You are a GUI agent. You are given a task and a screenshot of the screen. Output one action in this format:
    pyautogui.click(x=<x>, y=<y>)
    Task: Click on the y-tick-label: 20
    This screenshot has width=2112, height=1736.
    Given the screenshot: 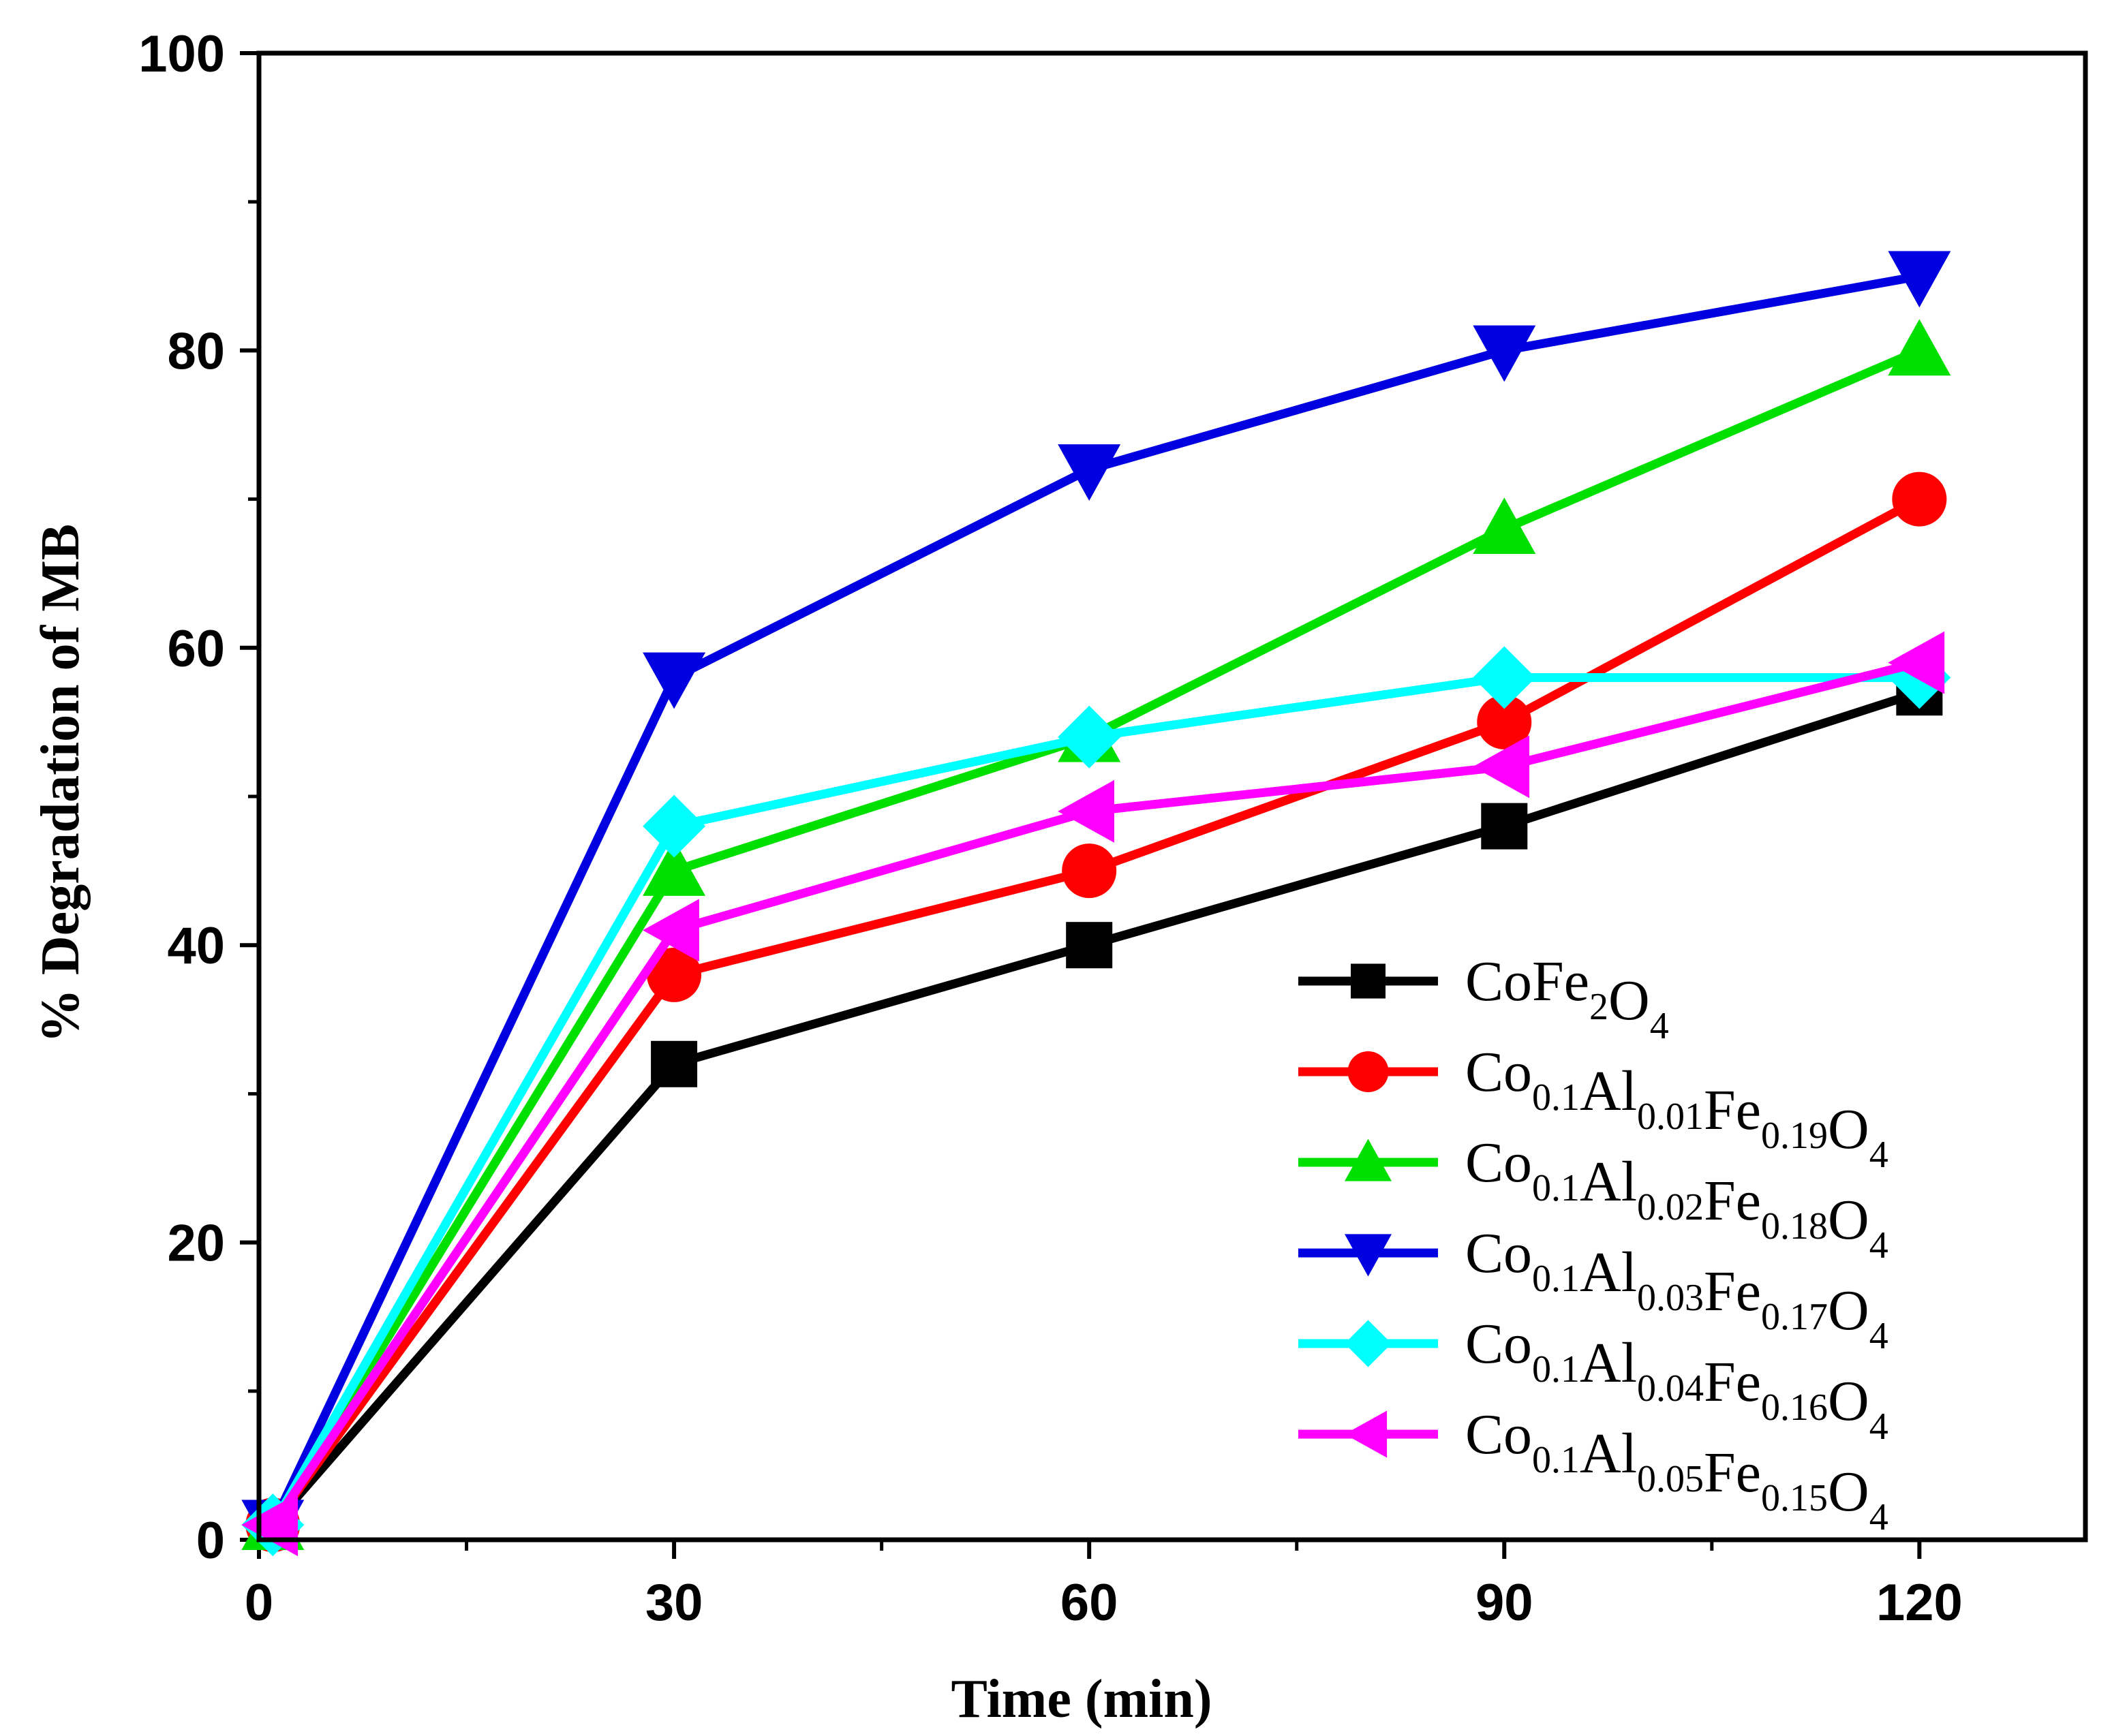 What is the action you would take?
    pyautogui.click(x=196, y=1244)
    